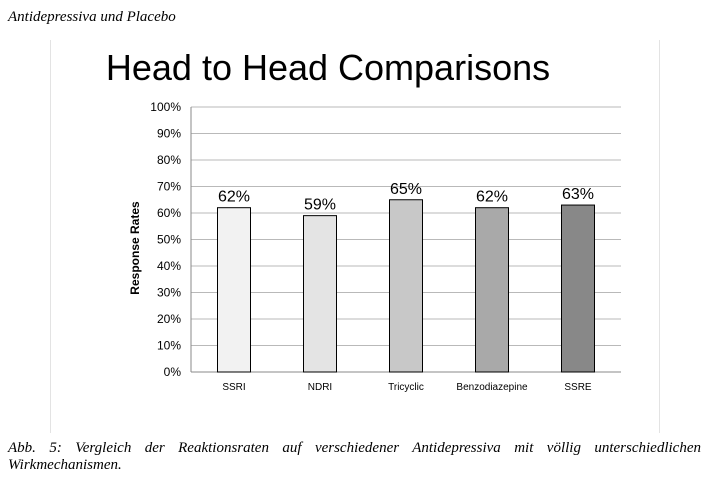 This screenshot has height=488, width=709. I want to click on y-tick-label: 20%, so click(169, 319).